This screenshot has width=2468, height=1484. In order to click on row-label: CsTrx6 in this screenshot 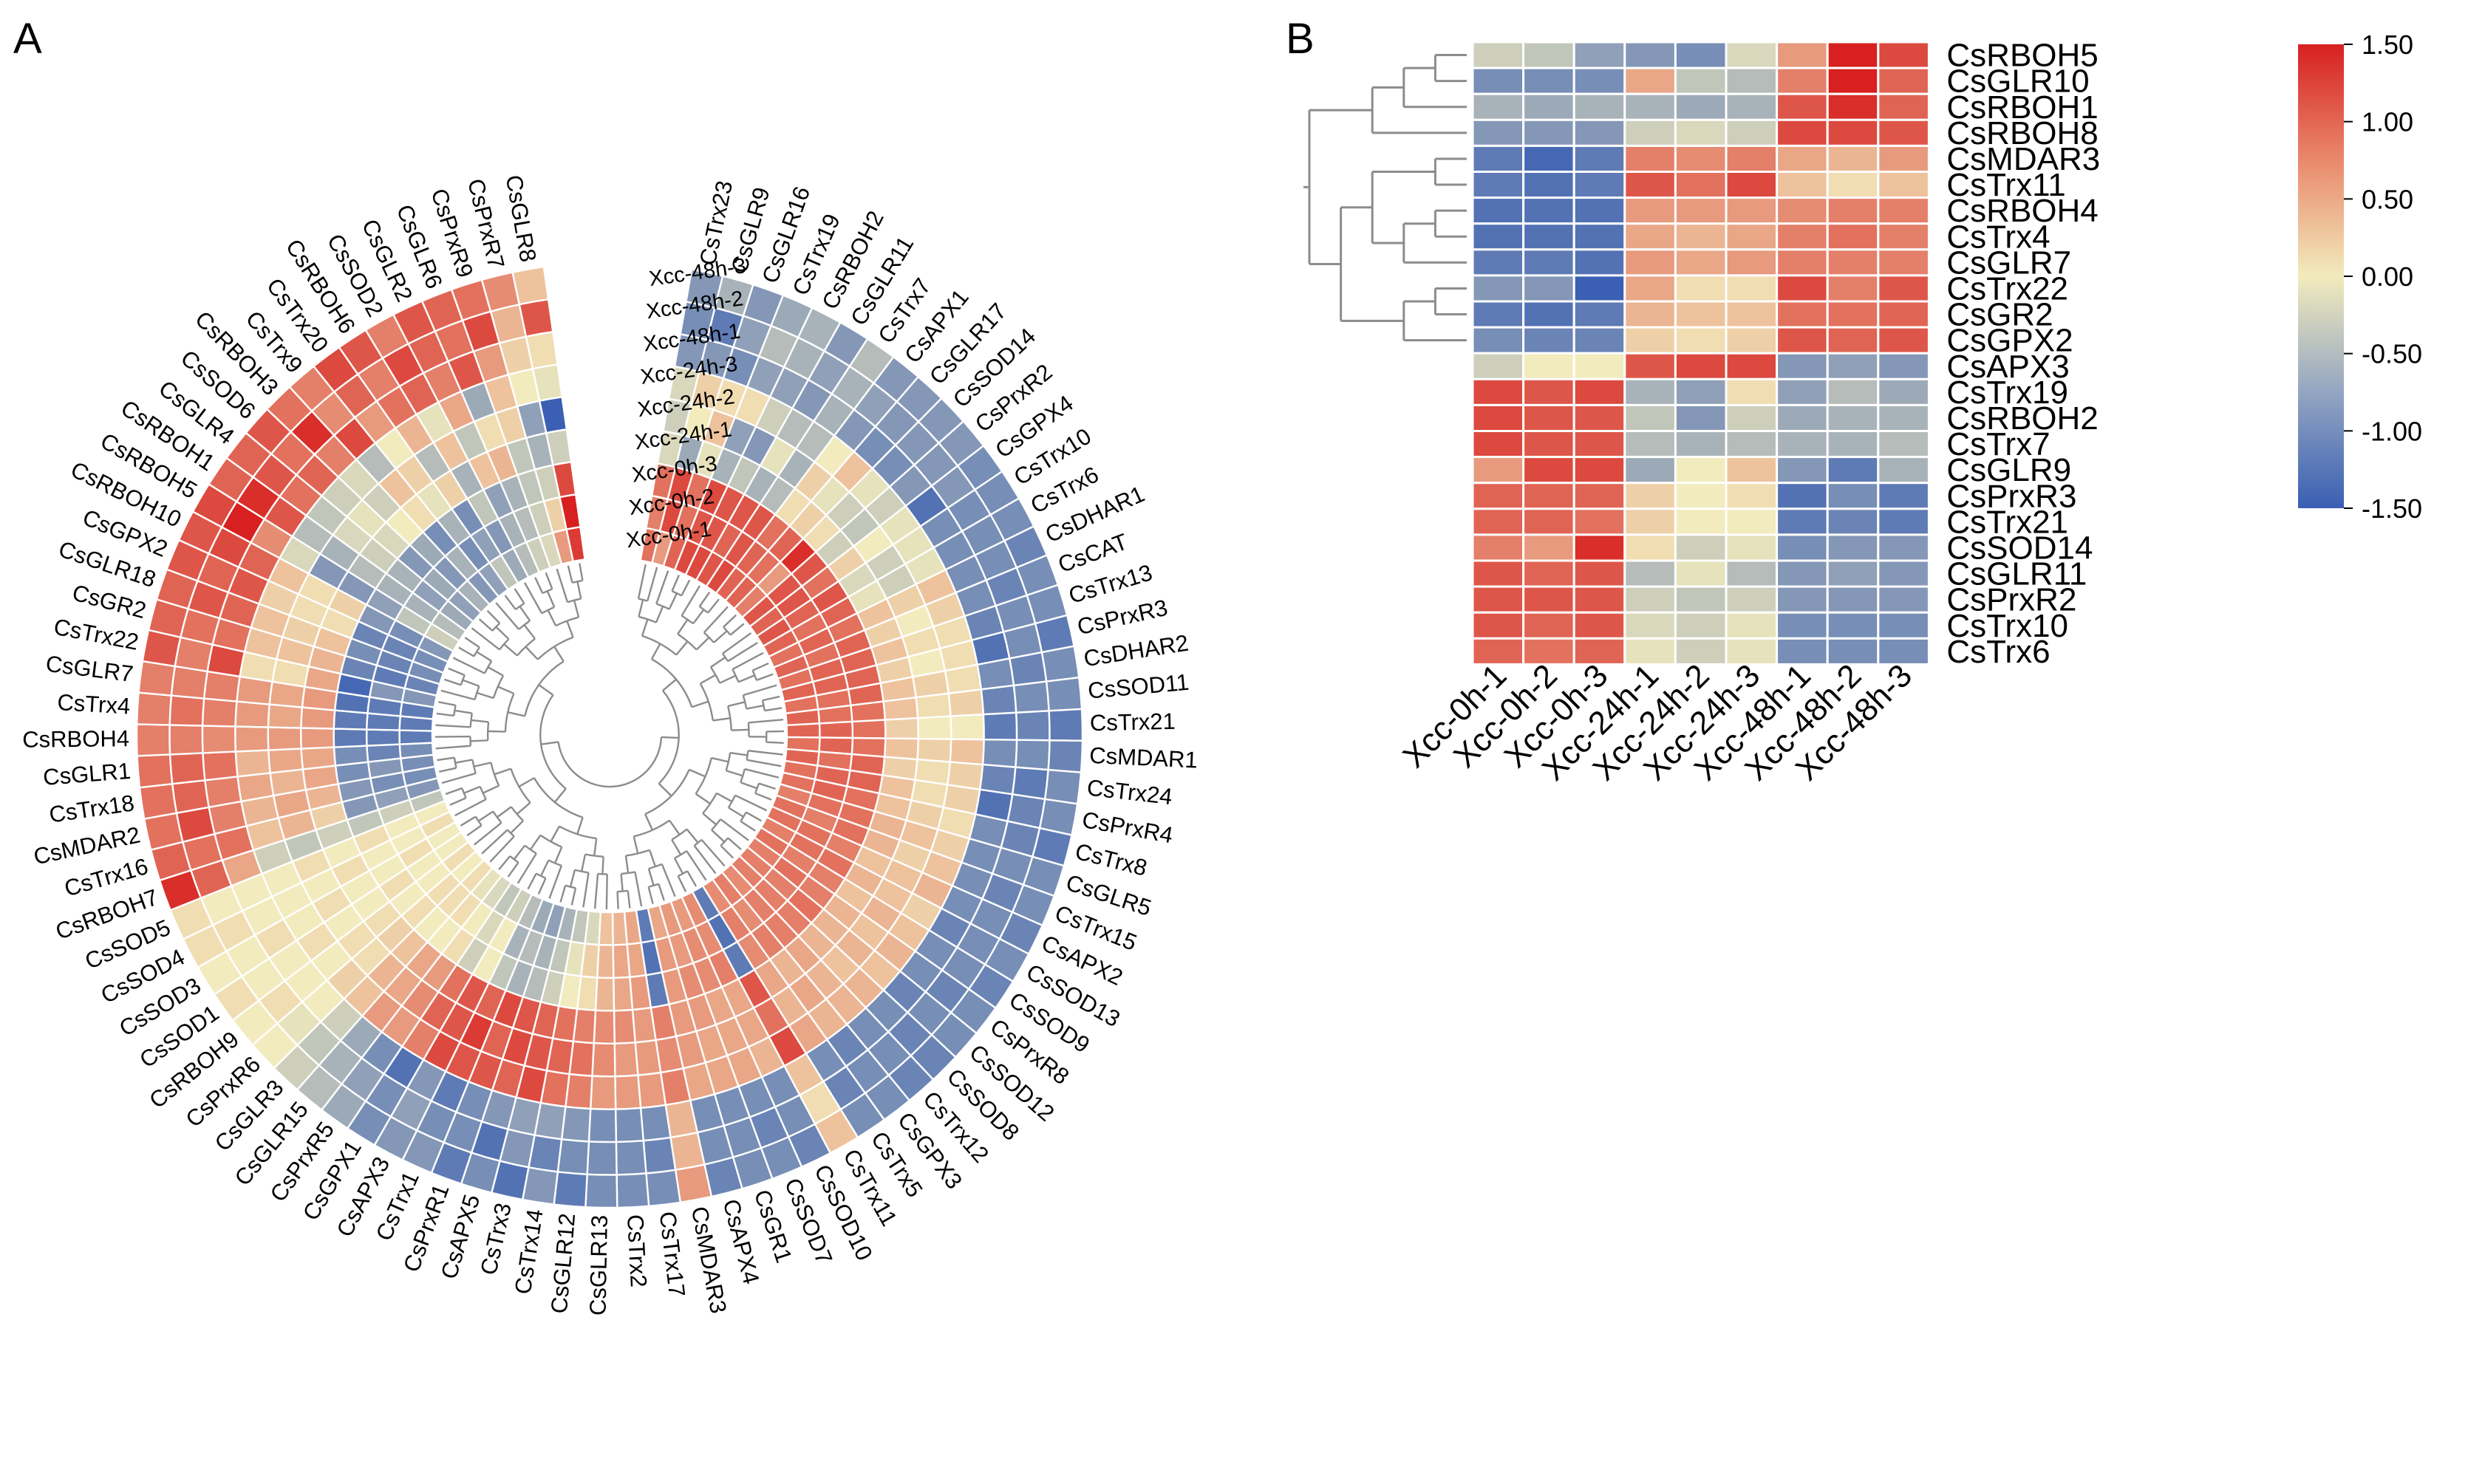, I will do `click(1998, 652)`.